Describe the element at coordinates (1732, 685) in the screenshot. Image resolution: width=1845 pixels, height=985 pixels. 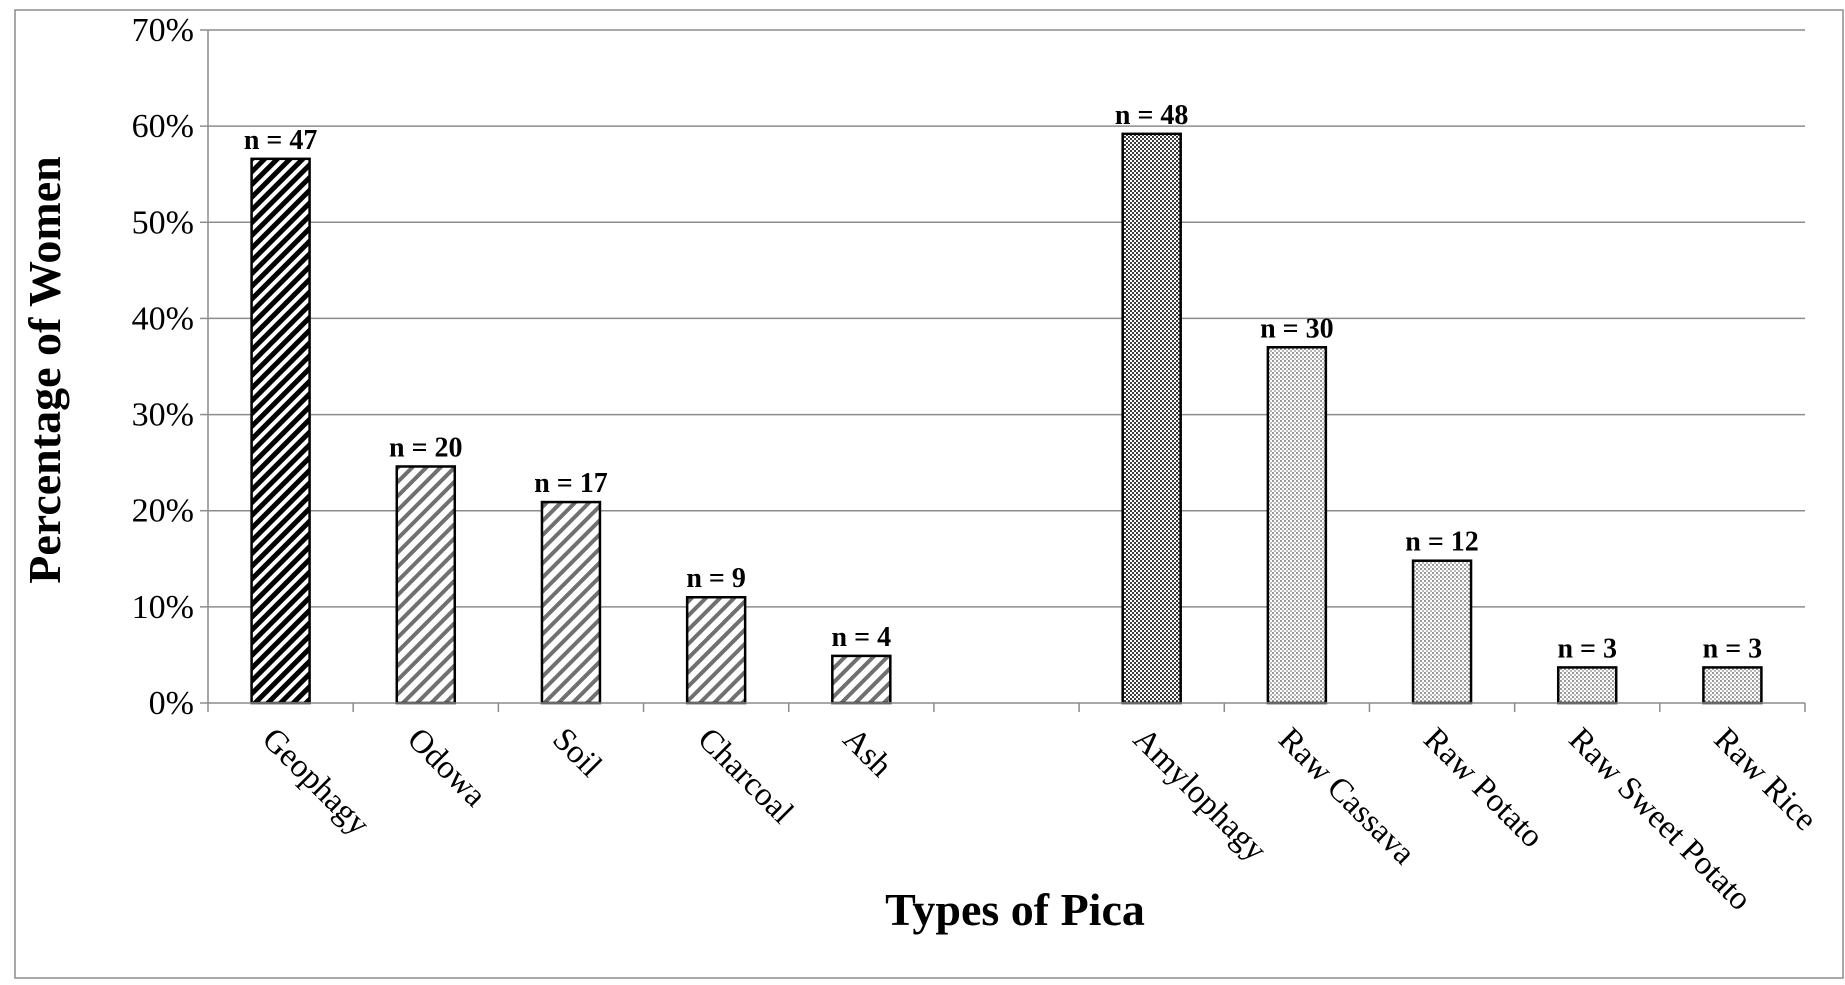
I see `bar-raw-rice` at that location.